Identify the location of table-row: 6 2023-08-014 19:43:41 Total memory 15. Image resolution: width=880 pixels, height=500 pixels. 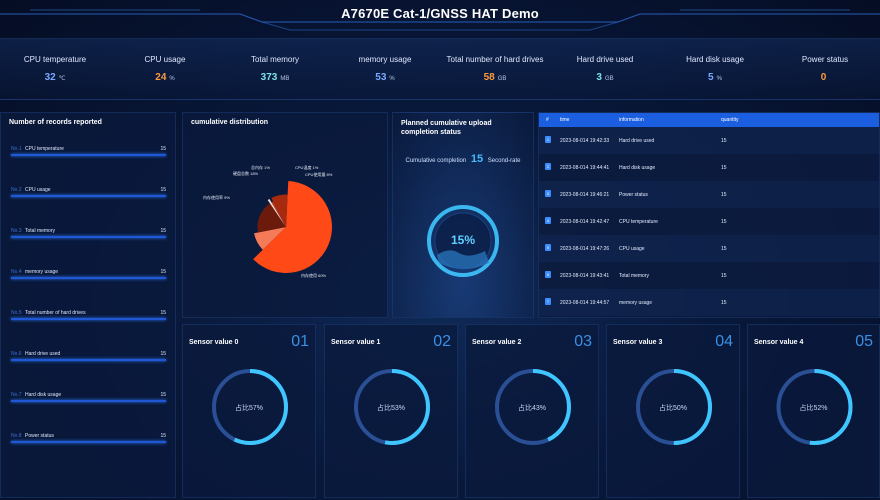
(709, 275).